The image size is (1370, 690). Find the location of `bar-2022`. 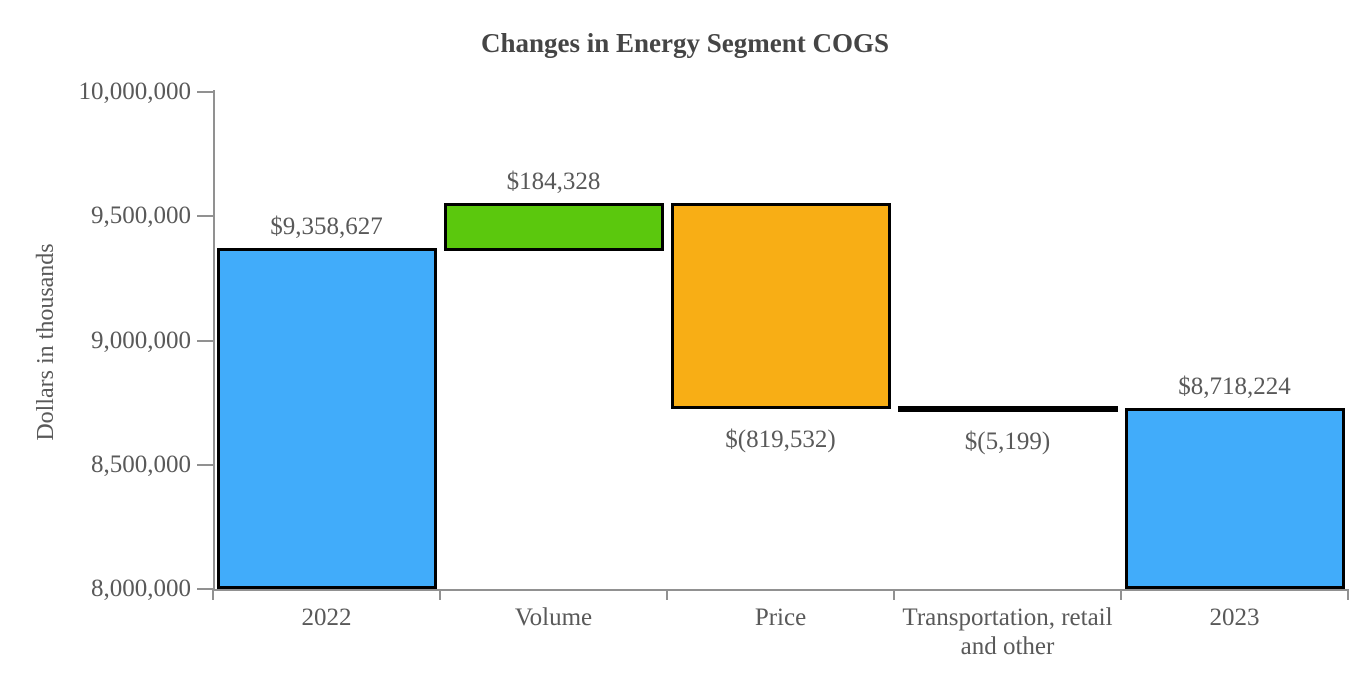

bar-2022 is located at coordinates (326, 418).